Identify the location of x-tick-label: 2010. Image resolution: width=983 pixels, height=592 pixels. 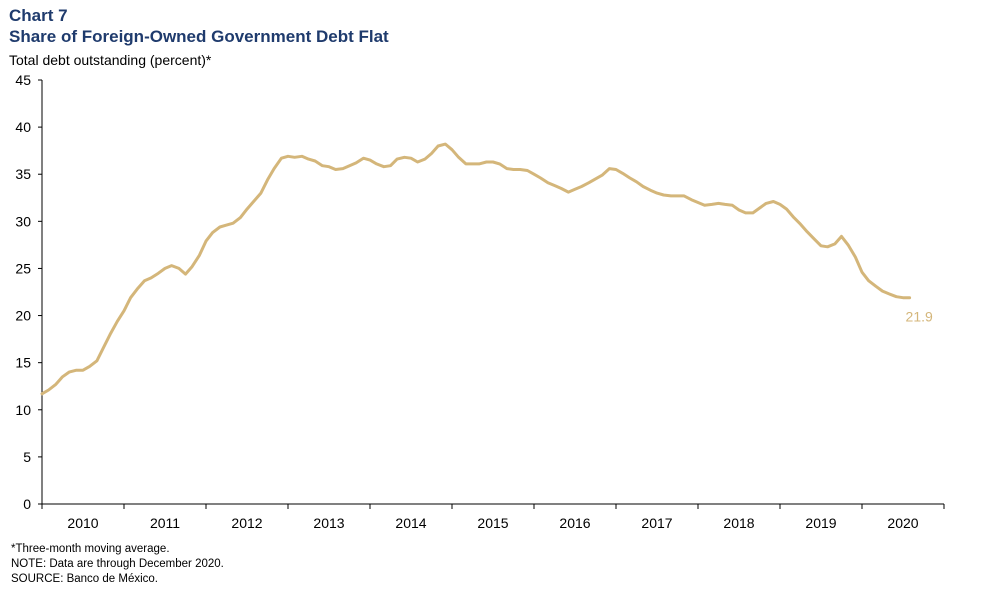
(82, 523).